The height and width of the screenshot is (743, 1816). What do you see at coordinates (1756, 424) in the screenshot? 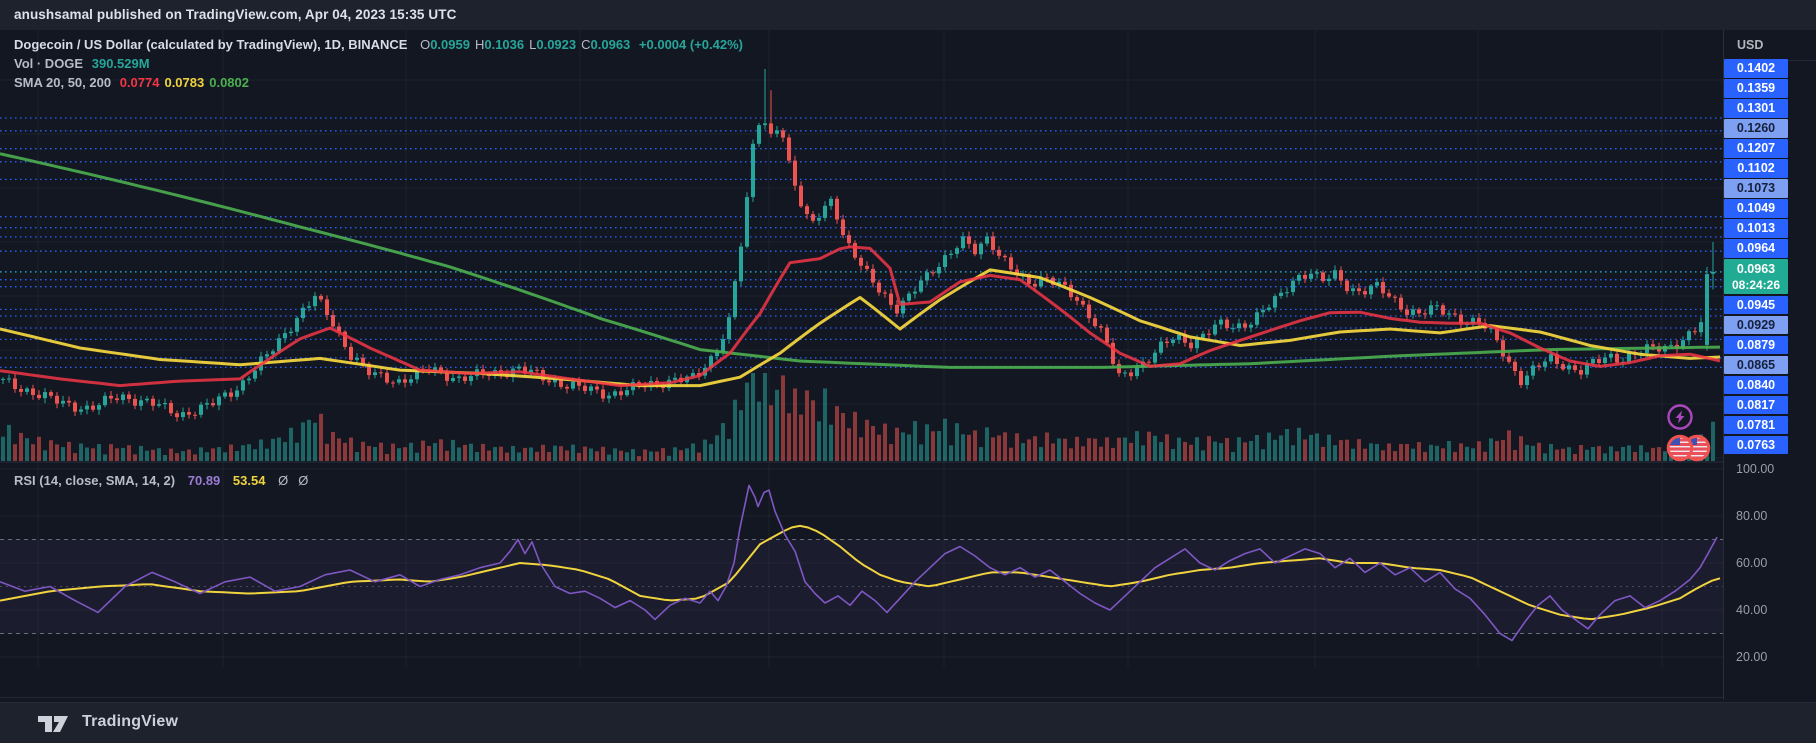
I see `price-alert-label: 0.0781` at bounding box center [1756, 424].